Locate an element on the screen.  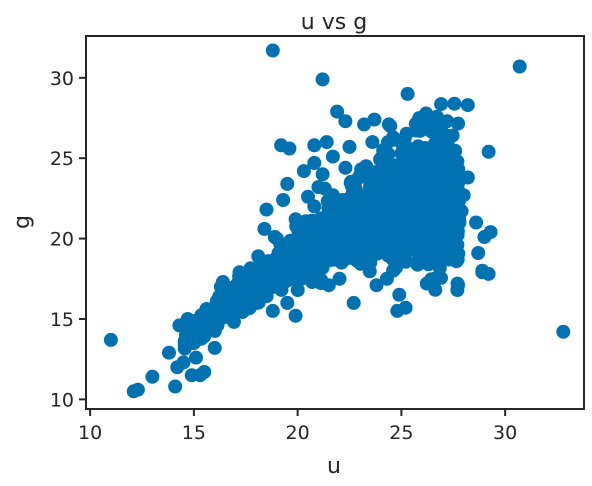
y-axis-ticks: 10 15 20 25 30 is located at coordinates (68, 239).